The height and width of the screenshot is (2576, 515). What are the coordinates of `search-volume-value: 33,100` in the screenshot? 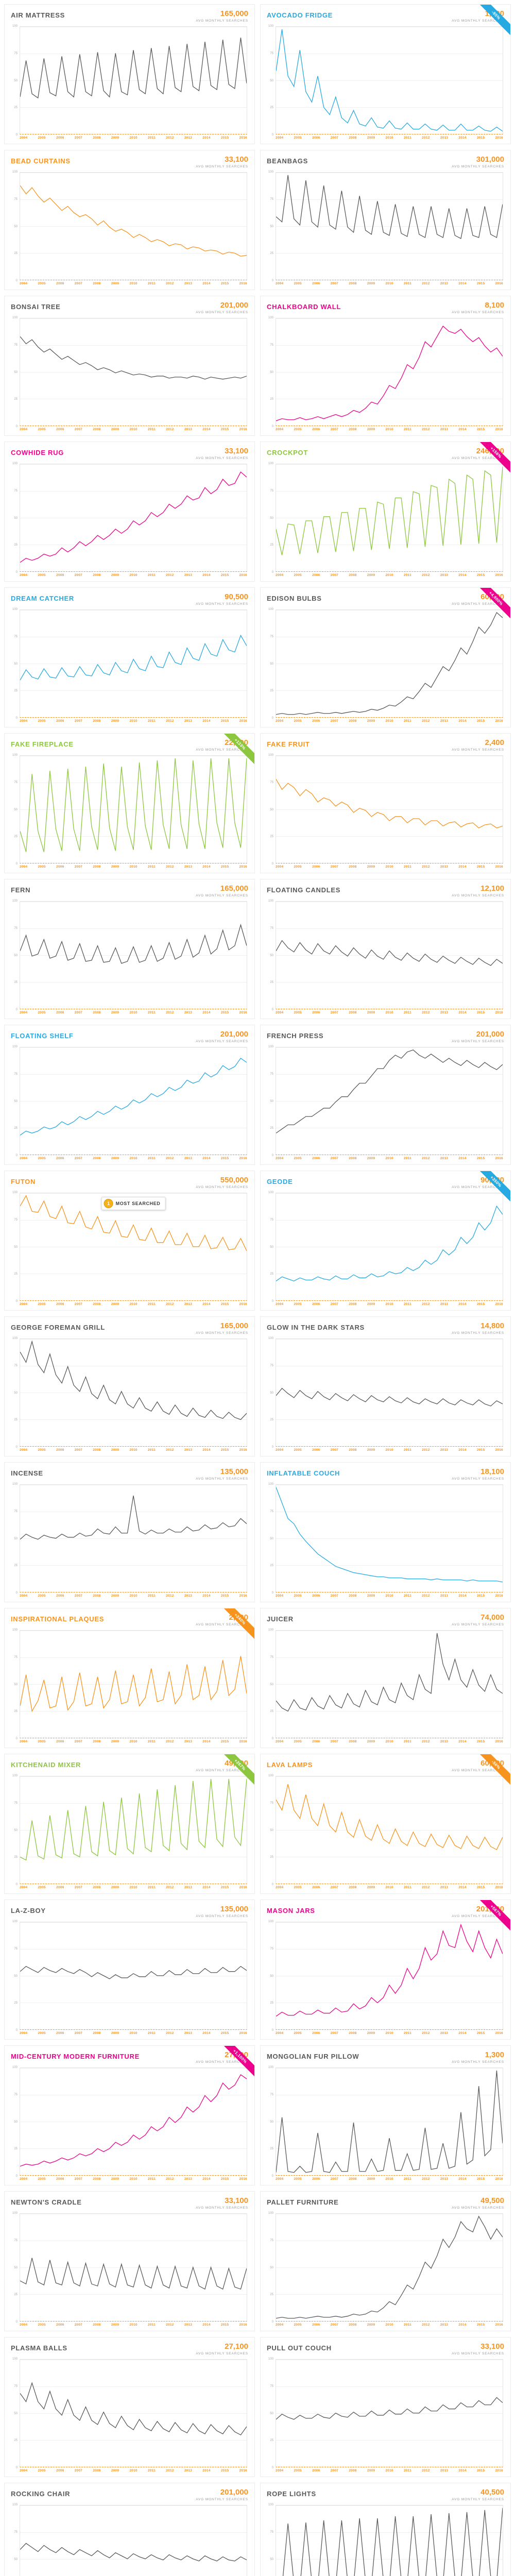 It's located at (236, 451).